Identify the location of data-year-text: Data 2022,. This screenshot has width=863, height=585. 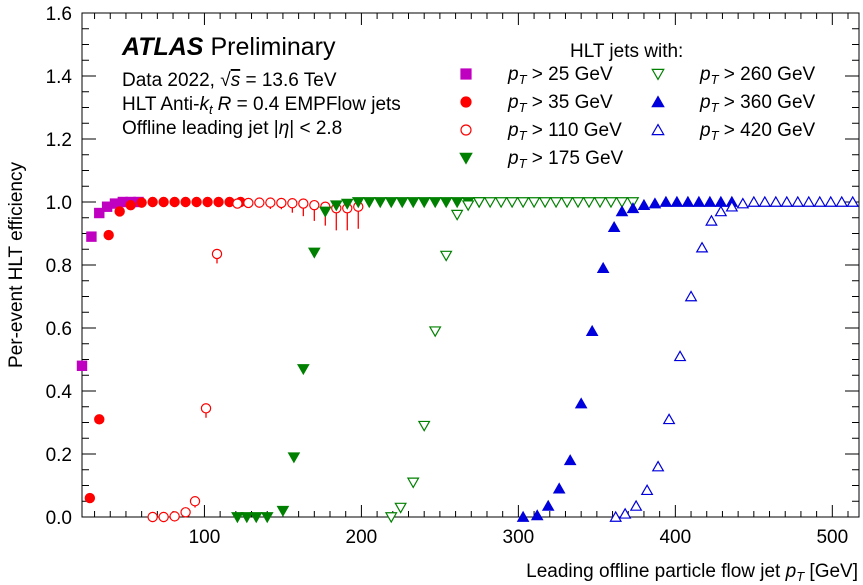
(171, 80).